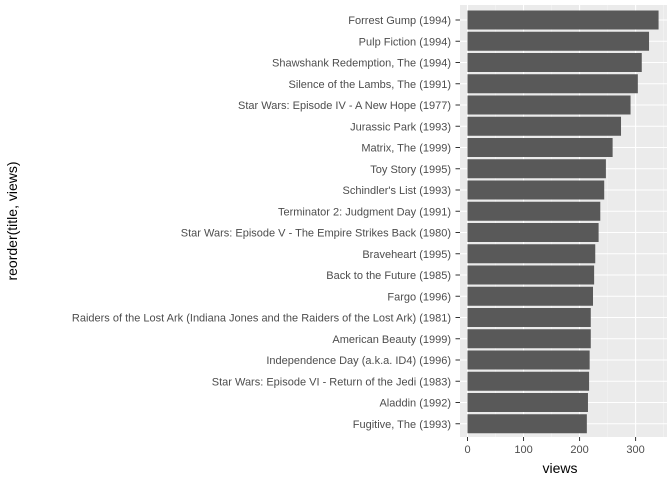 This screenshot has width=672, height=480. What do you see at coordinates (419, 297) in the screenshot?
I see `y-tick-label: Fargo (1996)` at bounding box center [419, 297].